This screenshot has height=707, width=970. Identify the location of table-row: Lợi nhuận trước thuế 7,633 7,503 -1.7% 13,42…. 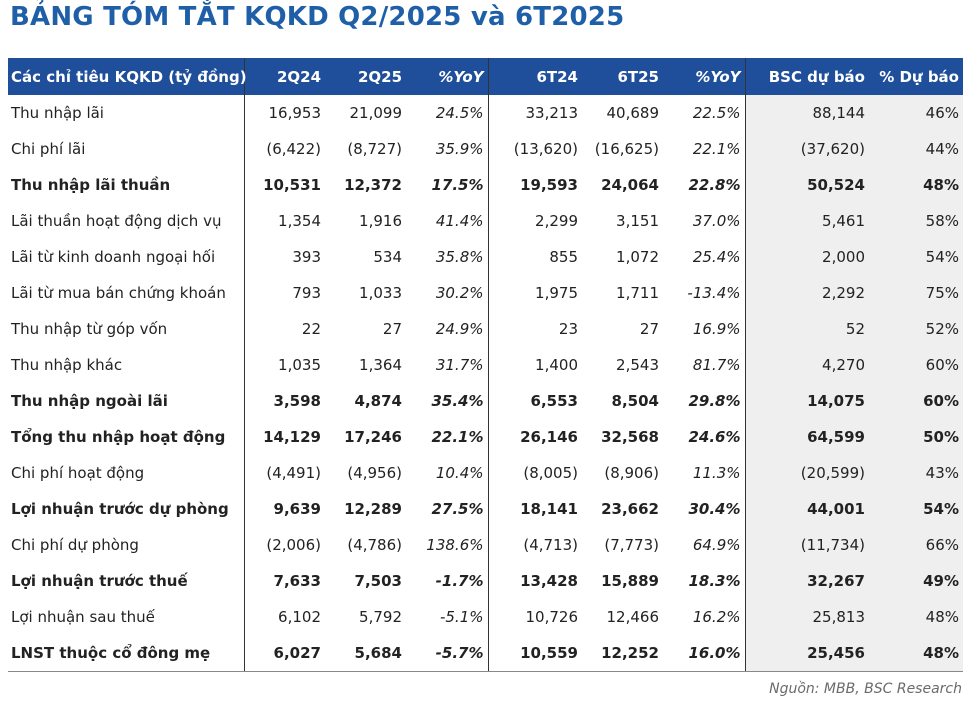
(485, 581).